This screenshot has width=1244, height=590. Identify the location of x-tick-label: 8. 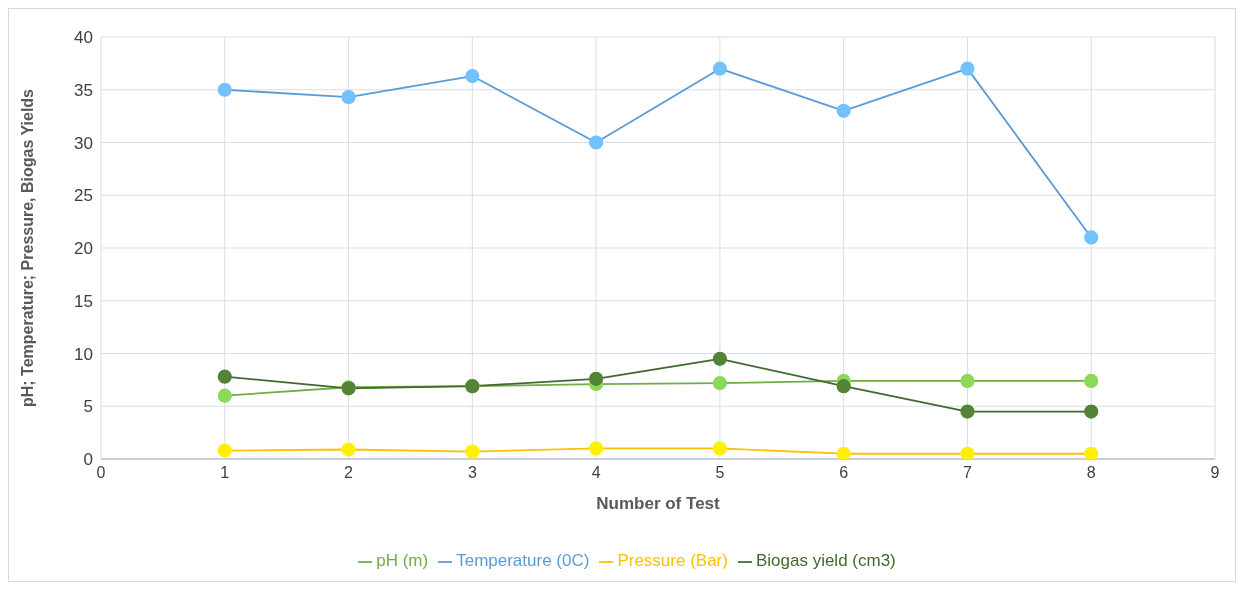
(1091, 473).